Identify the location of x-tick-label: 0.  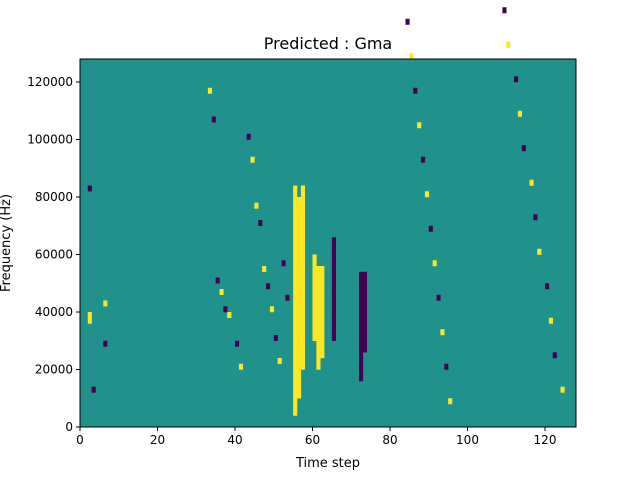
(80, 440).